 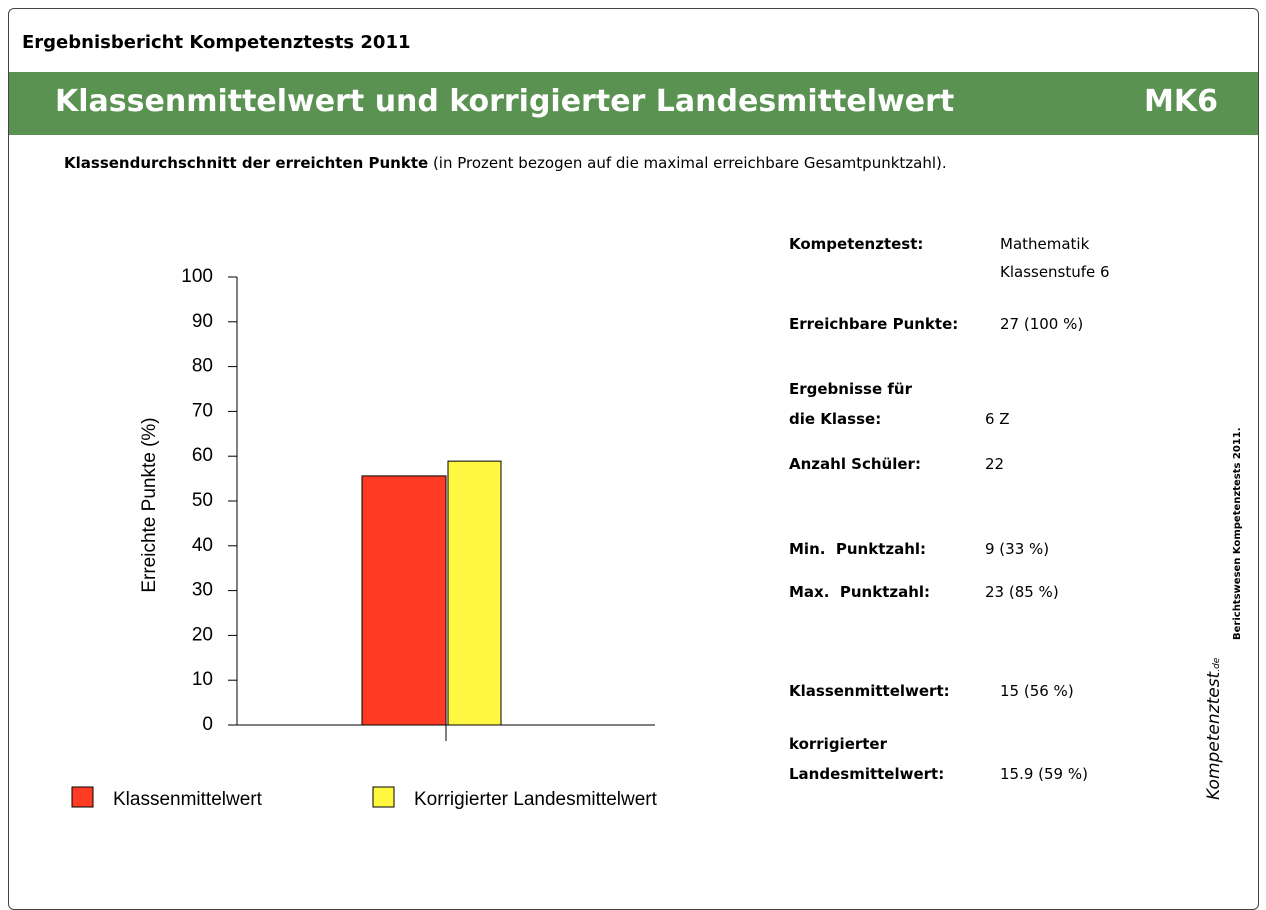 I want to click on info-value: 6 Z, so click(x=997, y=419).